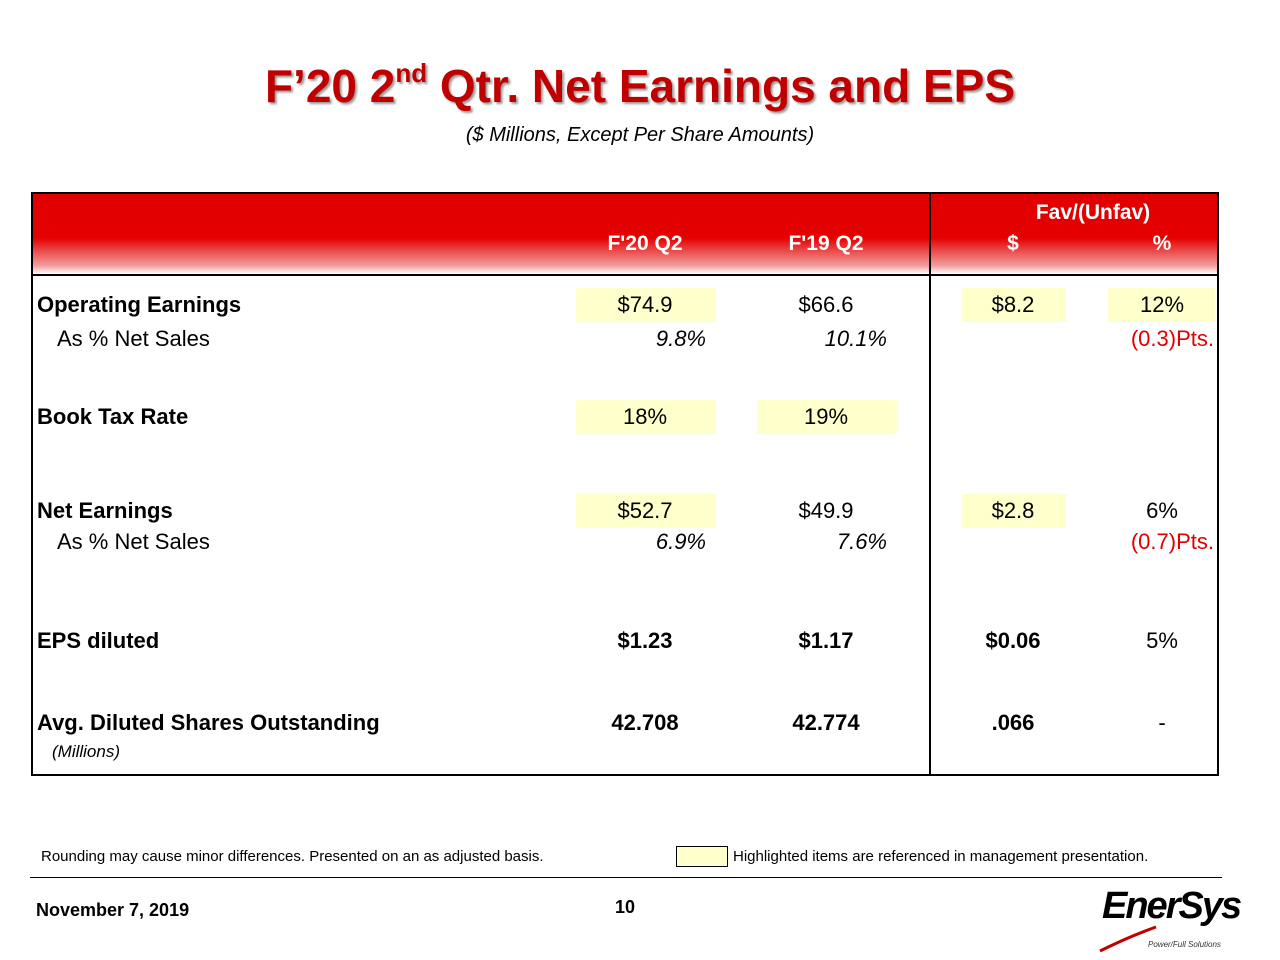 The image size is (1280, 960). Describe the element at coordinates (680, 541) in the screenshot. I see `cell: 6.9%` at that location.